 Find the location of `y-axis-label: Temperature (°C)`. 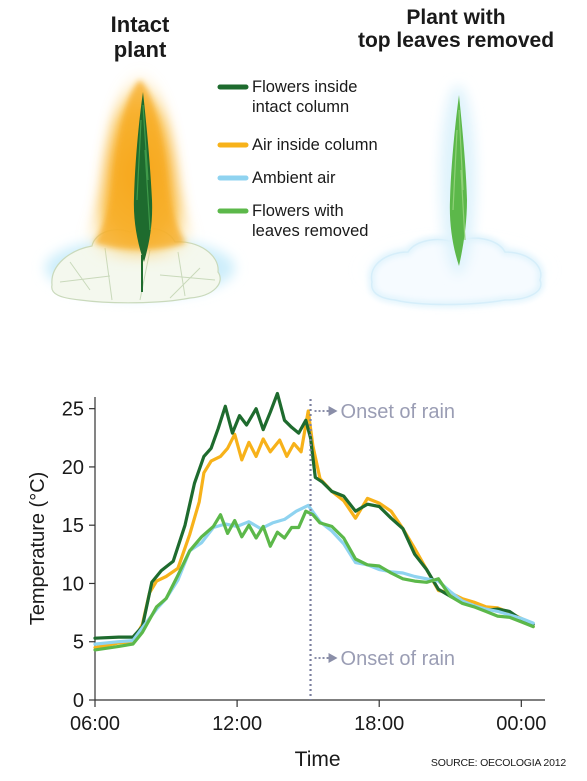

y-axis-label: Temperature (°C) is located at coordinates (38, 549).